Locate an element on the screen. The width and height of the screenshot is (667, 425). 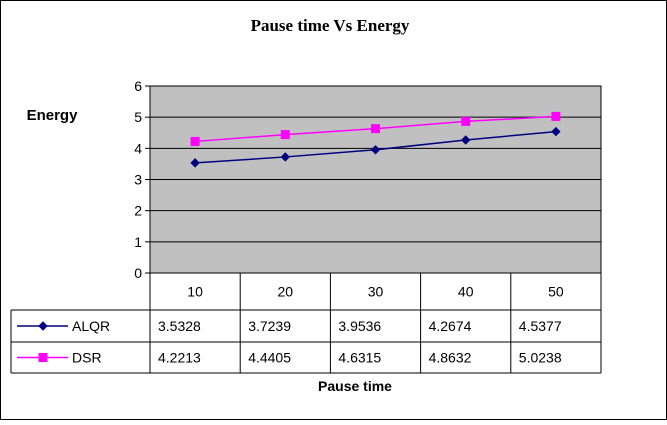
data-label: 3.5328 is located at coordinates (179, 326).